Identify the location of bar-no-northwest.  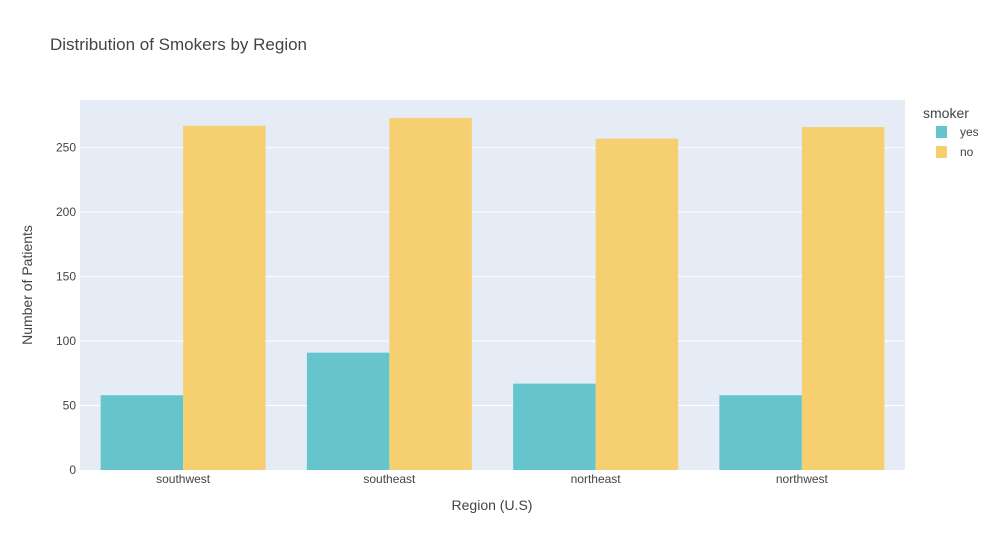
(843, 298).